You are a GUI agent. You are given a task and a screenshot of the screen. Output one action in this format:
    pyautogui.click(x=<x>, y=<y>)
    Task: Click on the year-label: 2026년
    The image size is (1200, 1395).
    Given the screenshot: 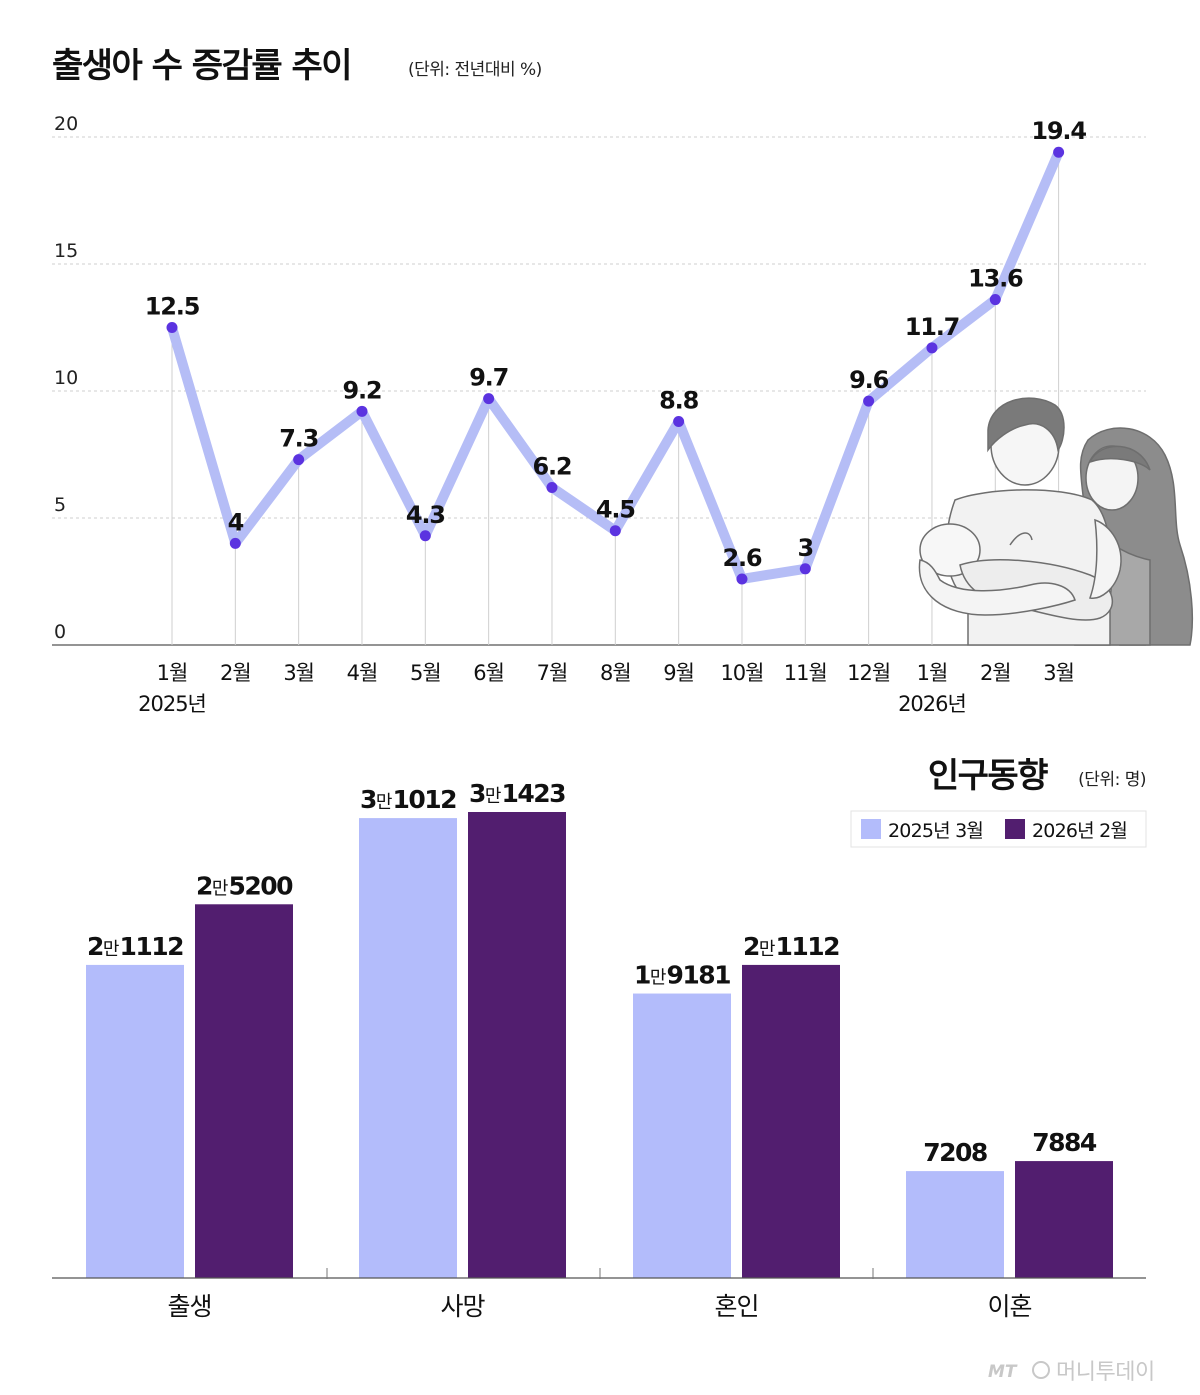 What is the action you would take?
    pyautogui.click(x=932, y=704)
    